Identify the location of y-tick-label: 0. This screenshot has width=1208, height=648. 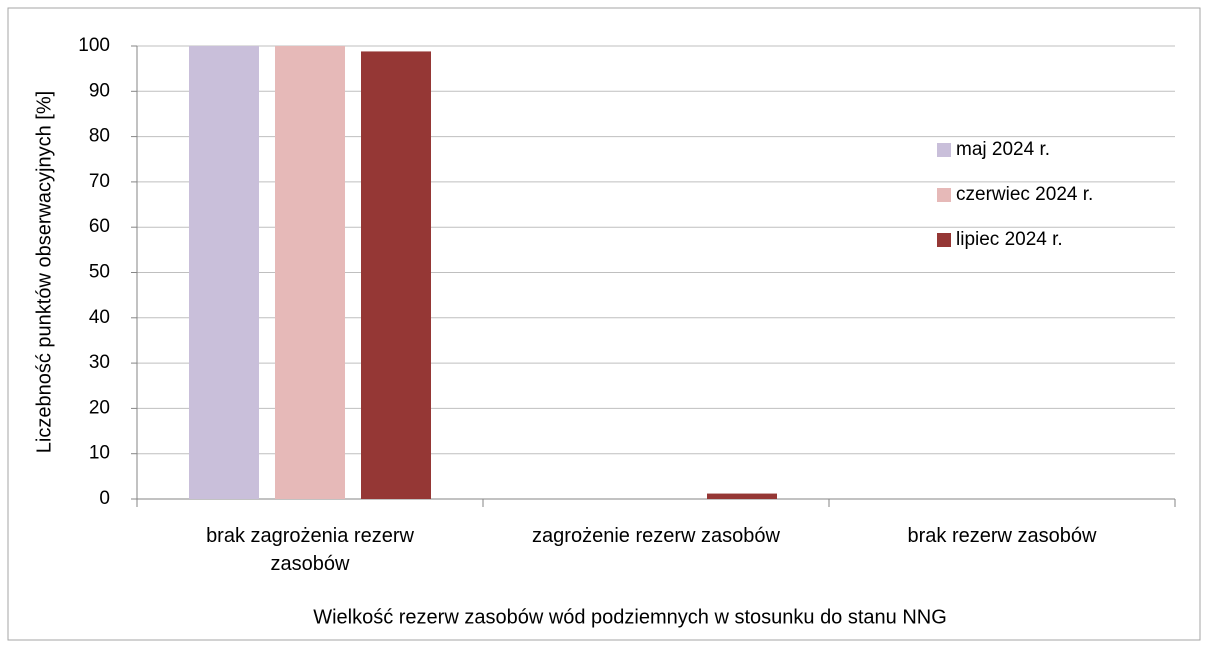
(104, 498).